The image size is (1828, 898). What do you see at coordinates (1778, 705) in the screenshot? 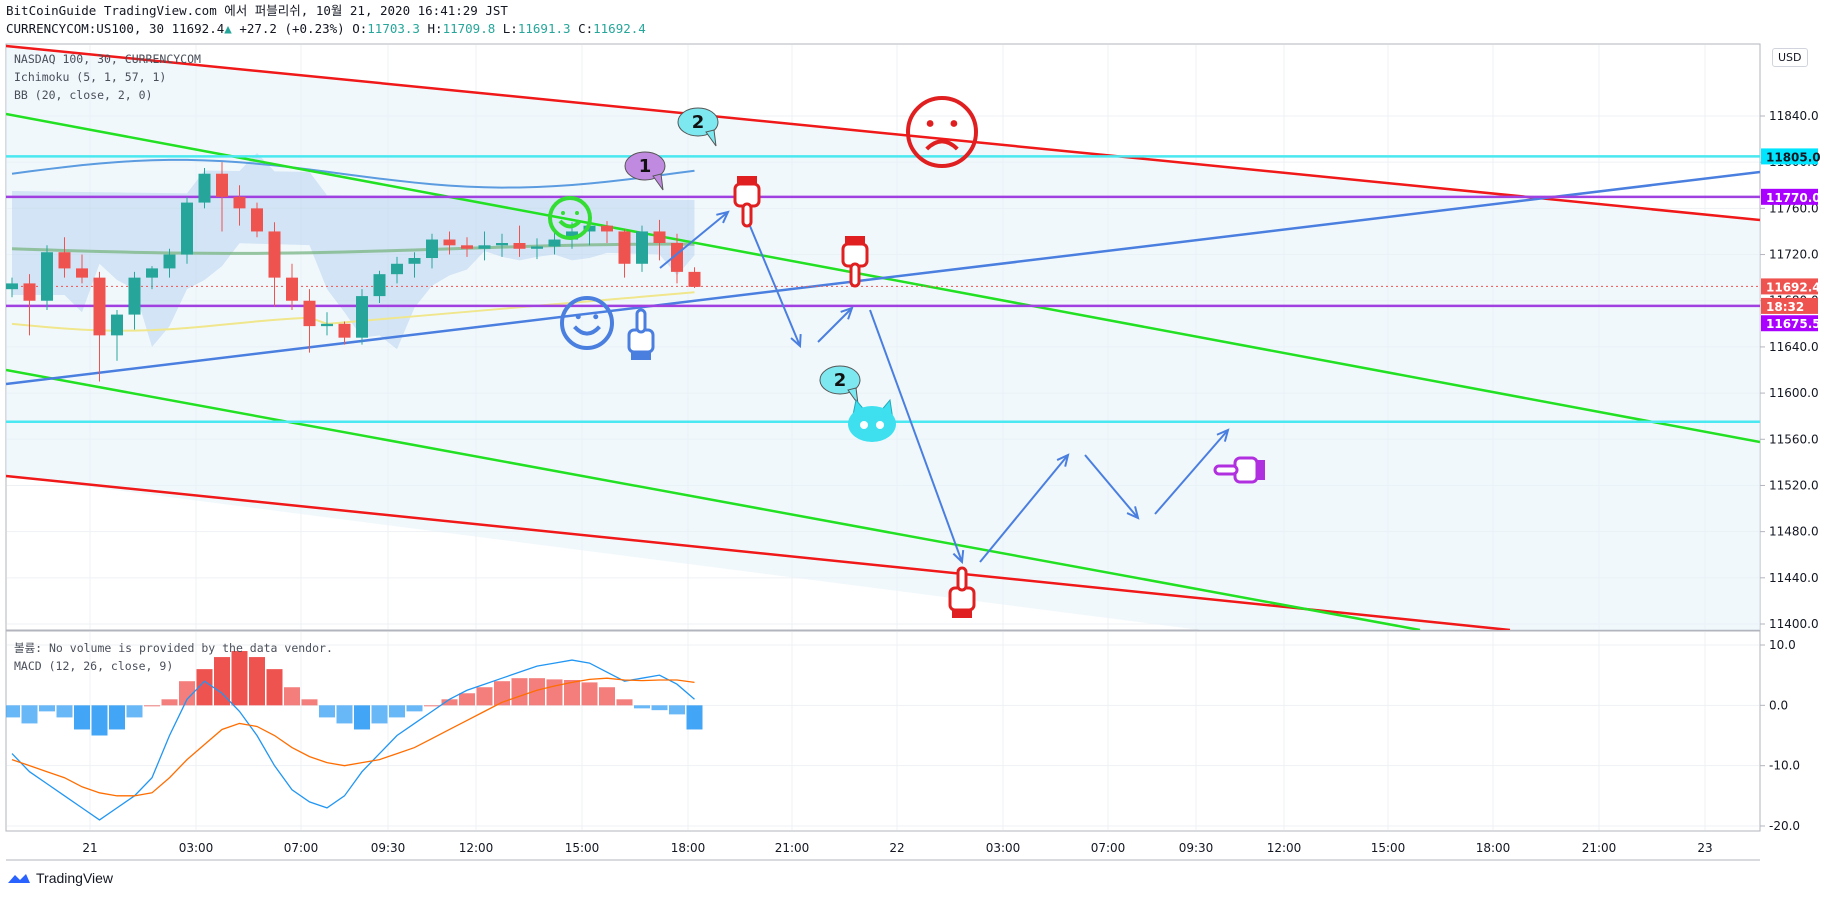
I see `macd-tick-label: 0.0` at bounding box center [1778, 705].